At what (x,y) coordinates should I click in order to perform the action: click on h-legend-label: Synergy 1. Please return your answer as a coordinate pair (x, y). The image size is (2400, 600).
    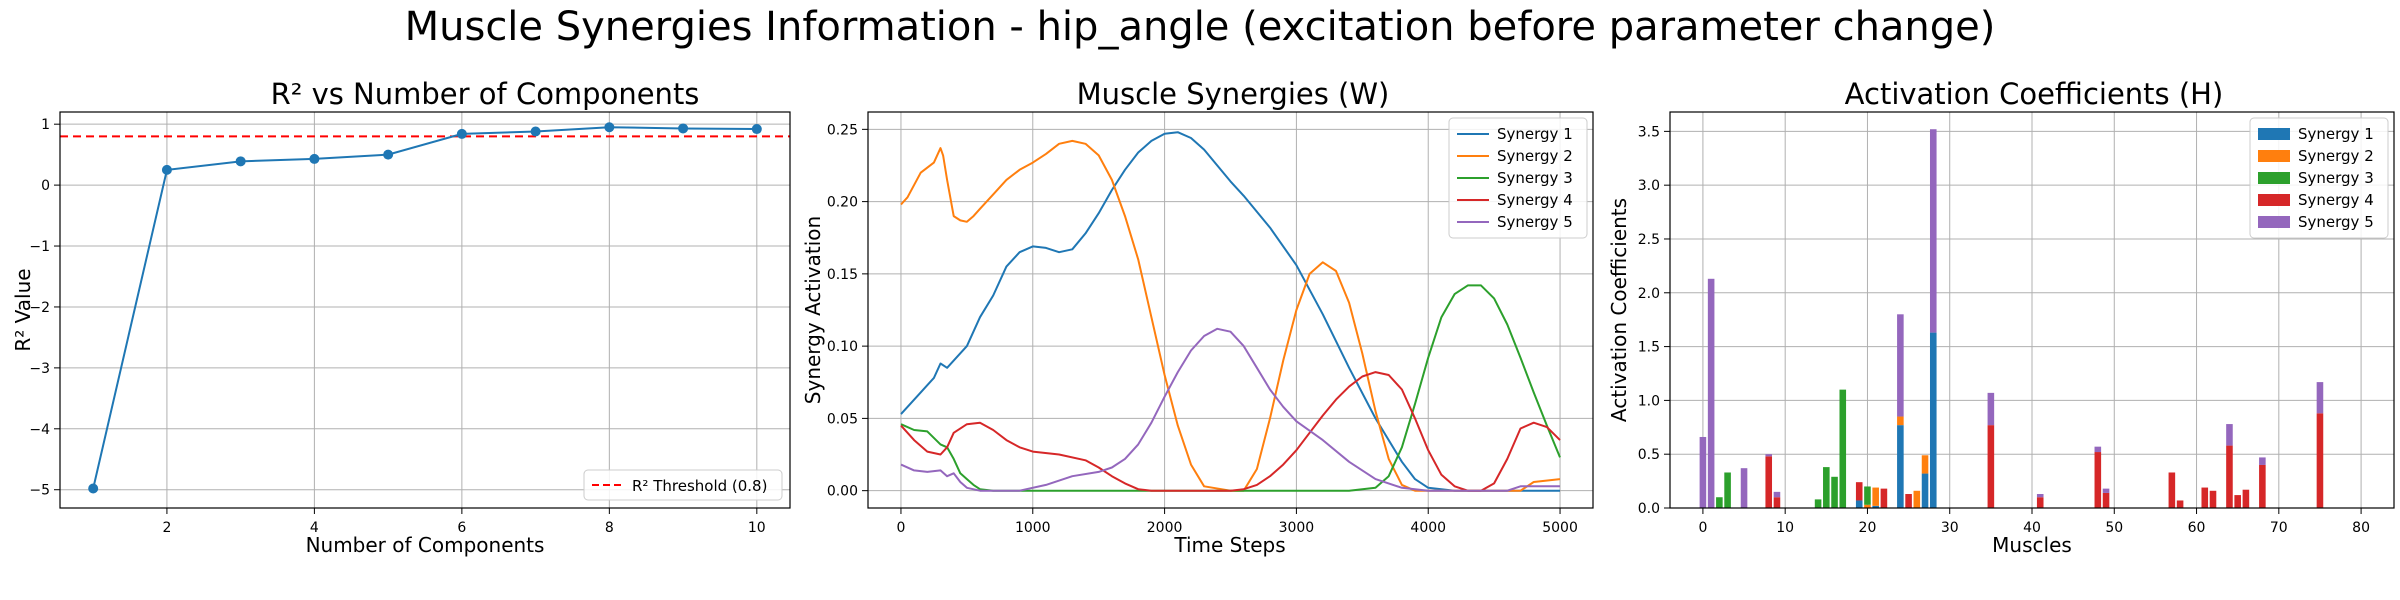
    Looking at the image, I should click on (2336, 134).